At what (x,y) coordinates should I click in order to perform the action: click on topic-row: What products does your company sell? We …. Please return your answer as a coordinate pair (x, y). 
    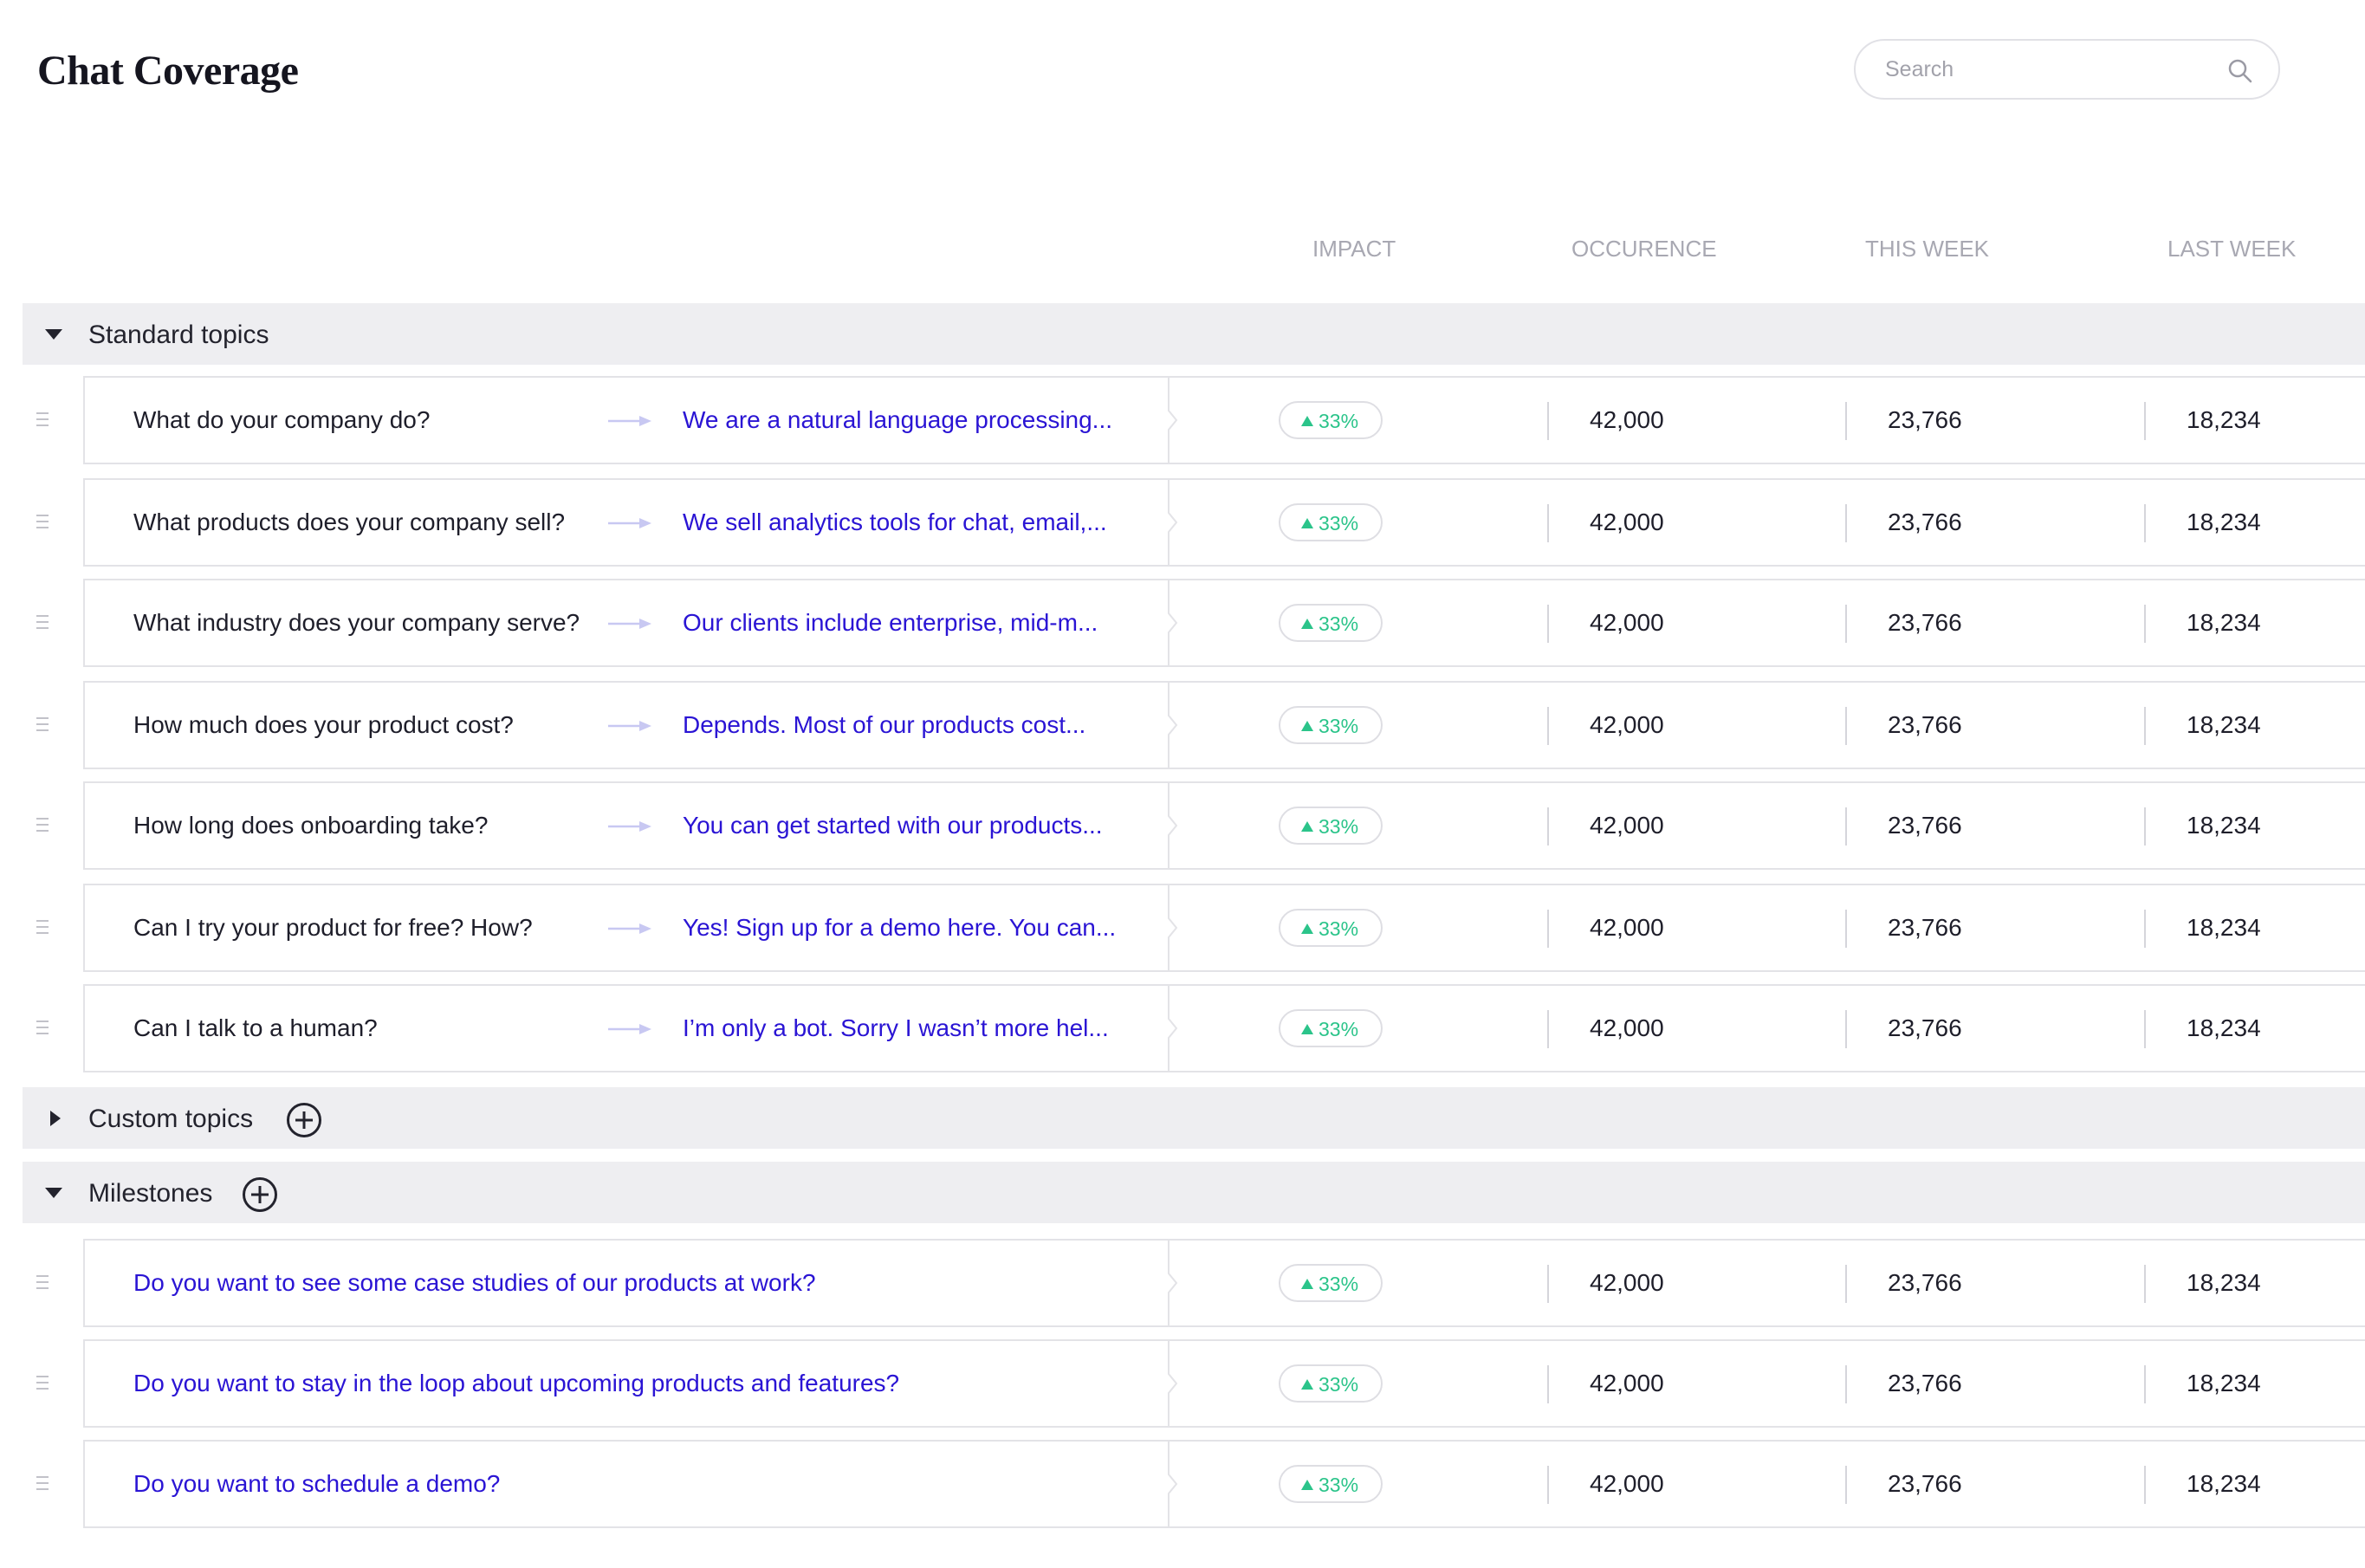
    Looking at the image, I should click on (1224, 522).